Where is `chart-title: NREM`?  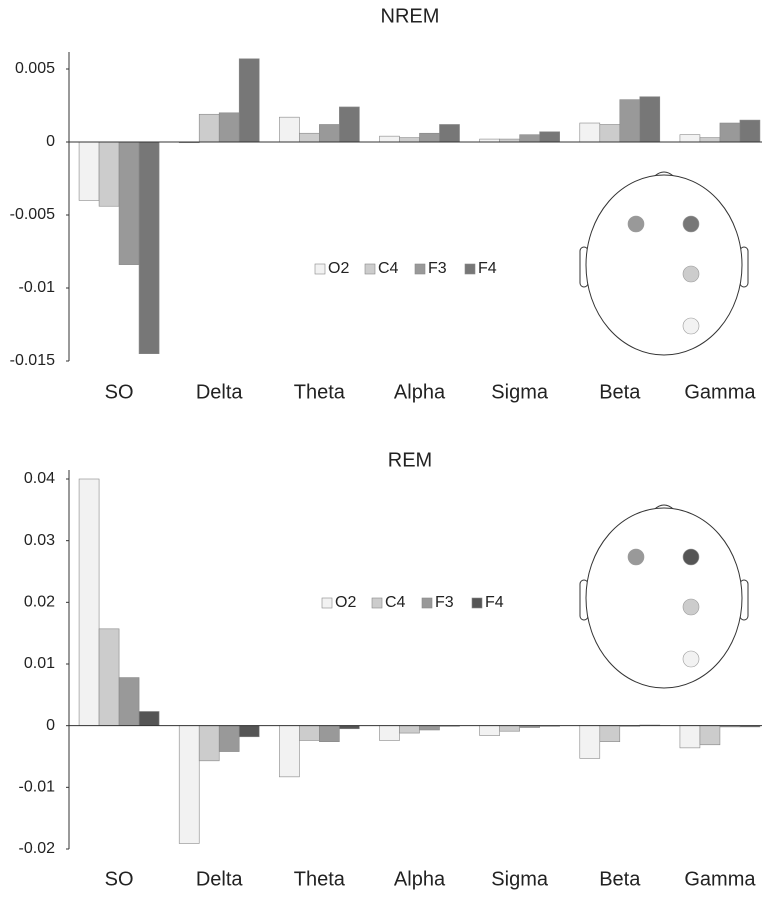 chart-title: NREM is located at coordinates (410, 16).